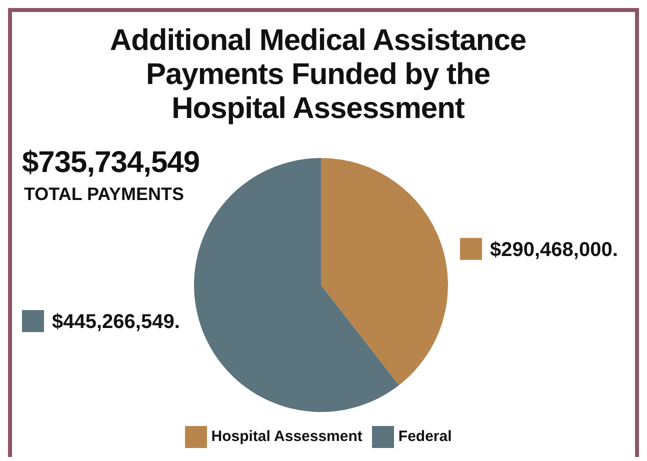 This screenshot has height=461, width=647. What do you see at coordinates (104, 194) in the screenshot?
I see `text: TOTAL PAYMENTS` at bounding box center [104, 194].